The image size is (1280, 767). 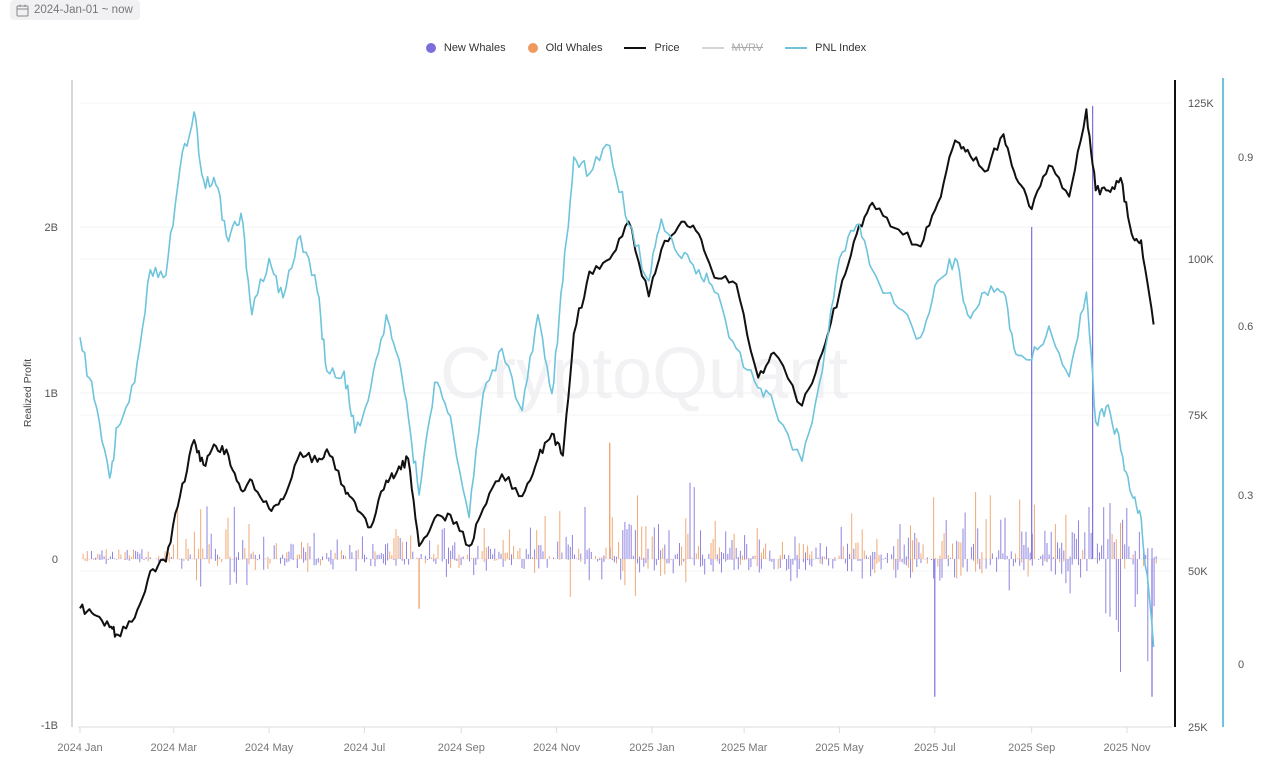 I want to click on pnl-axis-tick: 0.6, so click(x=1245, y=327).